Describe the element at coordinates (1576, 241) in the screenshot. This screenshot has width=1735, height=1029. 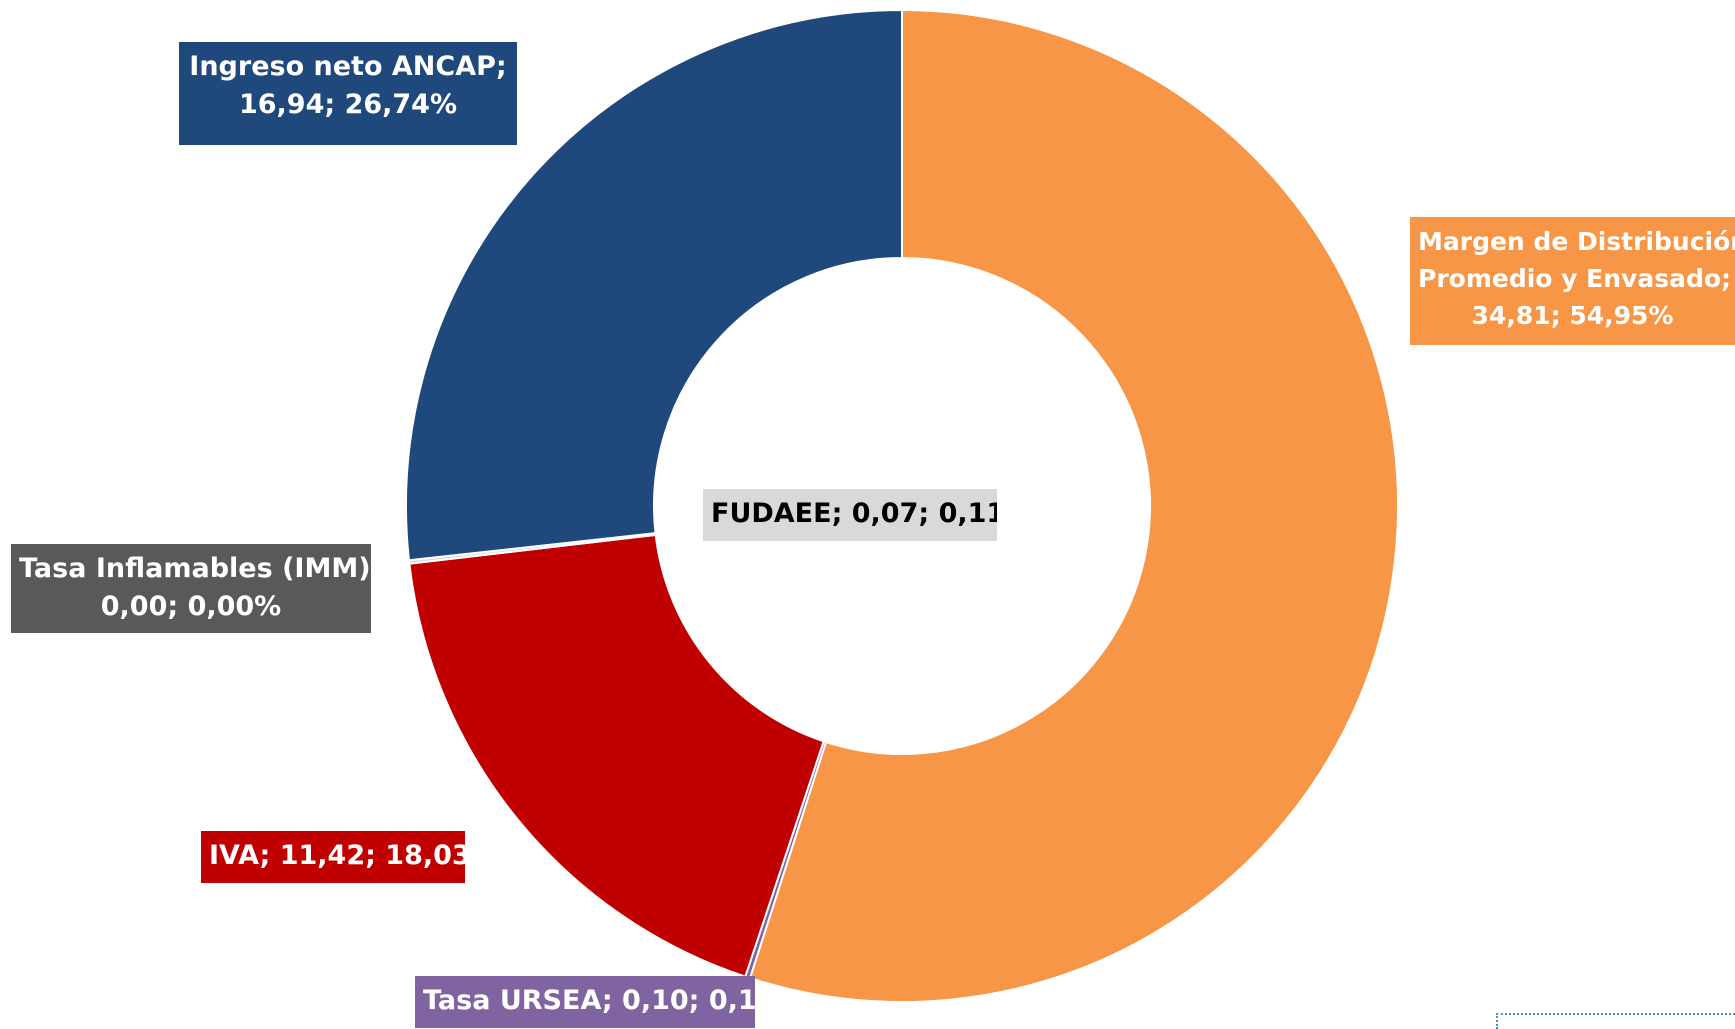
I see `label-line: Margen de Distribución` at that location.